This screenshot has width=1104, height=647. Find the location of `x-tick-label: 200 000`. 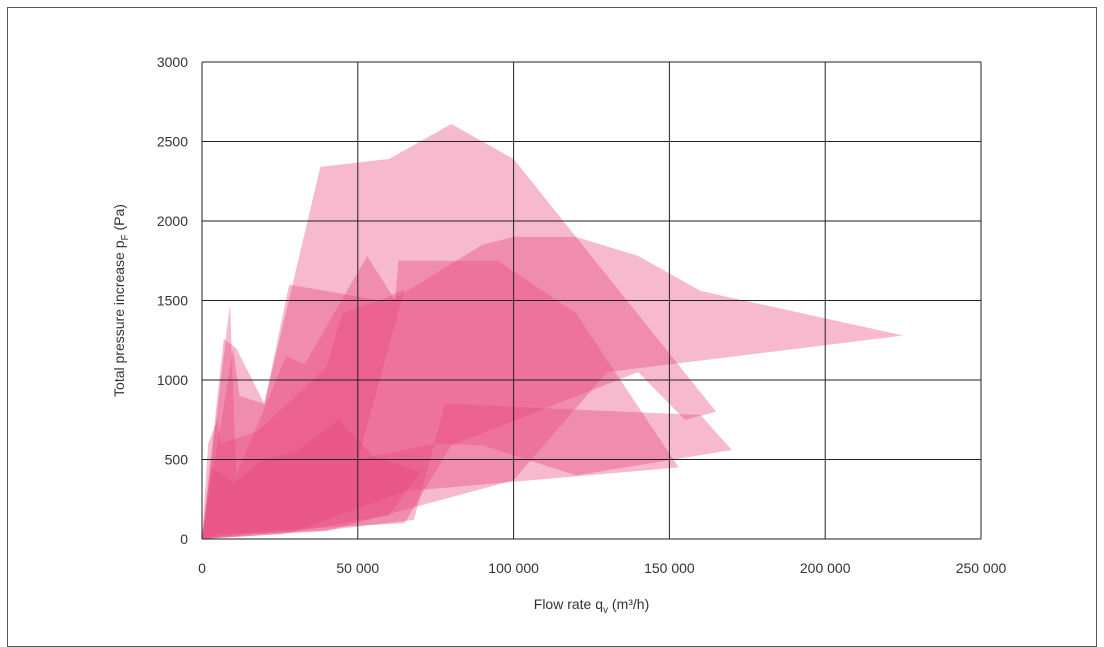

x-tick-label: 200 000 is located at coordinates (825, 568).